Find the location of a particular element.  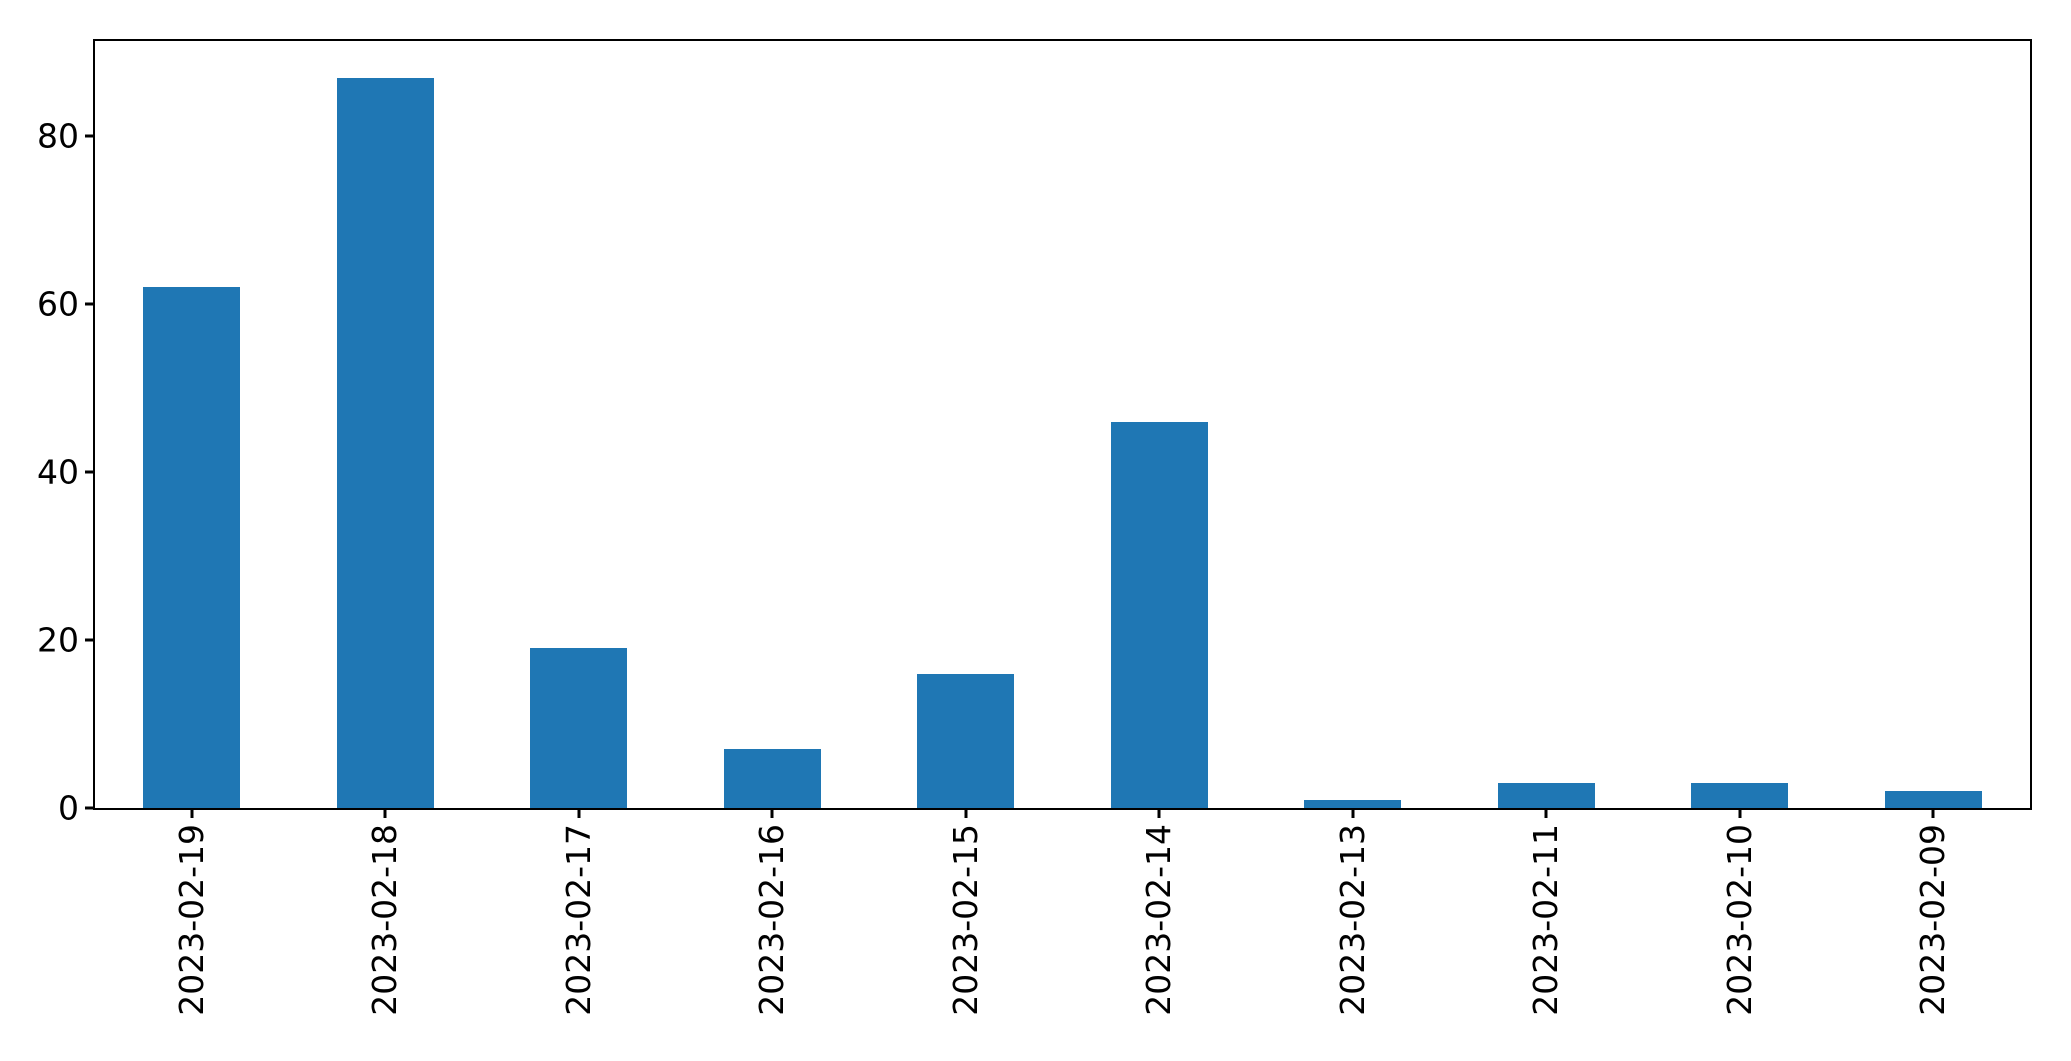

x-tick-label: 2023-02-09 is located at coordinates (1933, 920).